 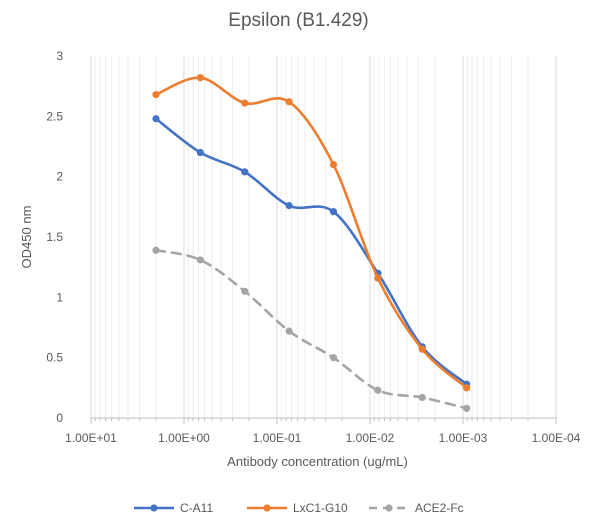 I want to click on legend-item: C-A11, so click(x=173, y=508).